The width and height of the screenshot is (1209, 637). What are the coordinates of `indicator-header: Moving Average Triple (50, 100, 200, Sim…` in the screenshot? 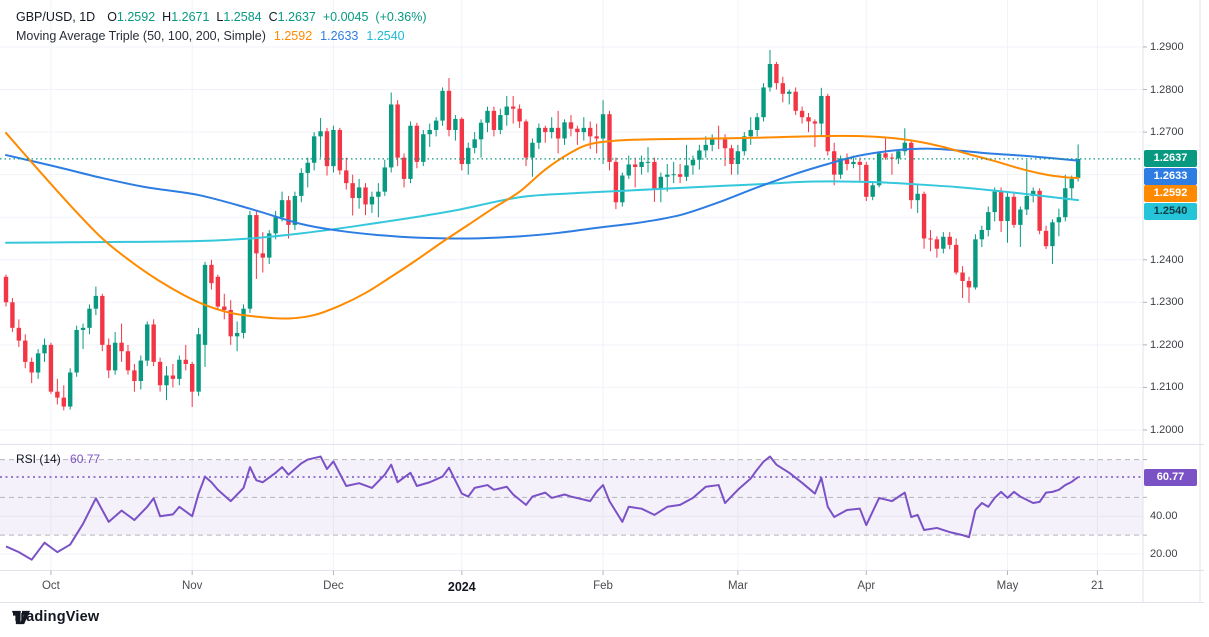 It's located at (210, 36).